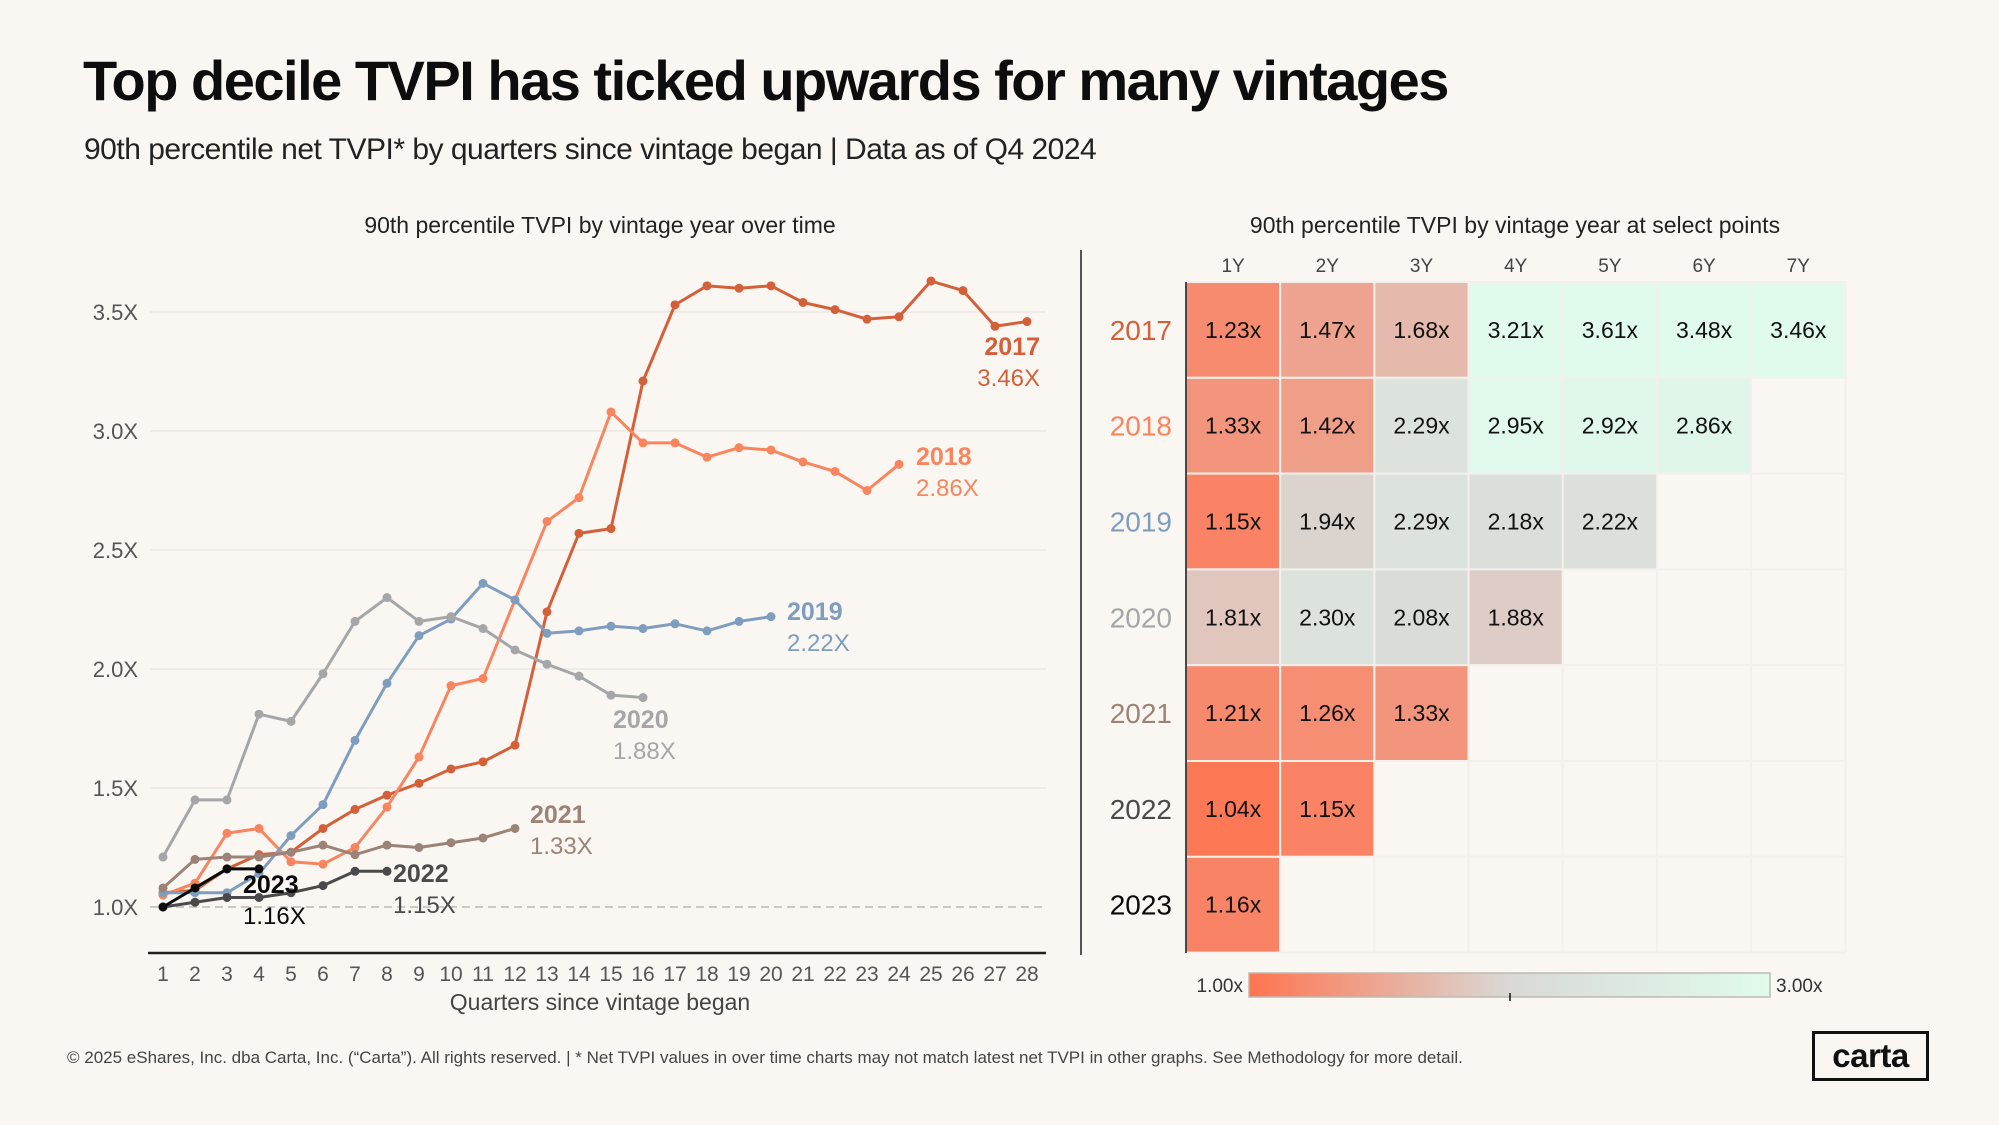  I want to click on heatmap-cell-value: 1.81x, so click(1233, 617).